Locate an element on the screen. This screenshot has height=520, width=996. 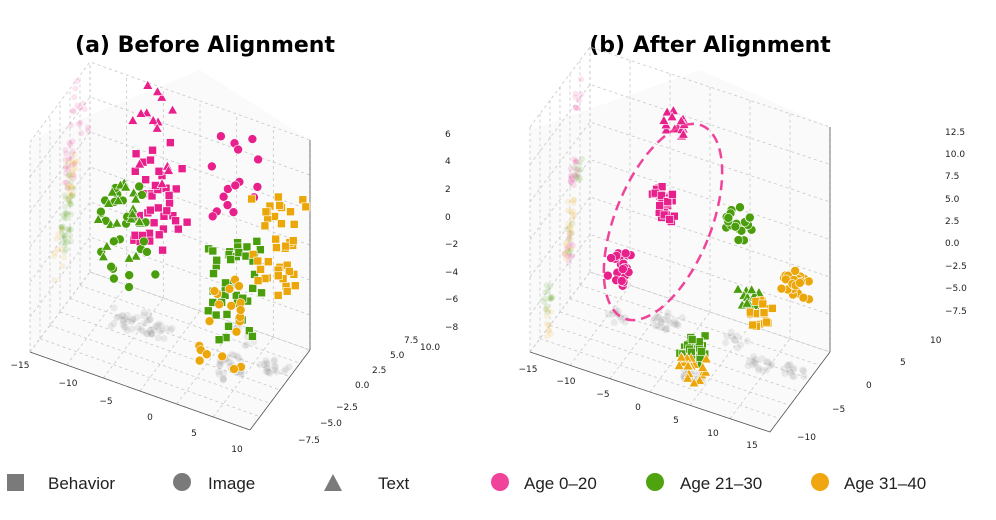
z-tick-label: 2.5 is located at coordinates (952, 222).